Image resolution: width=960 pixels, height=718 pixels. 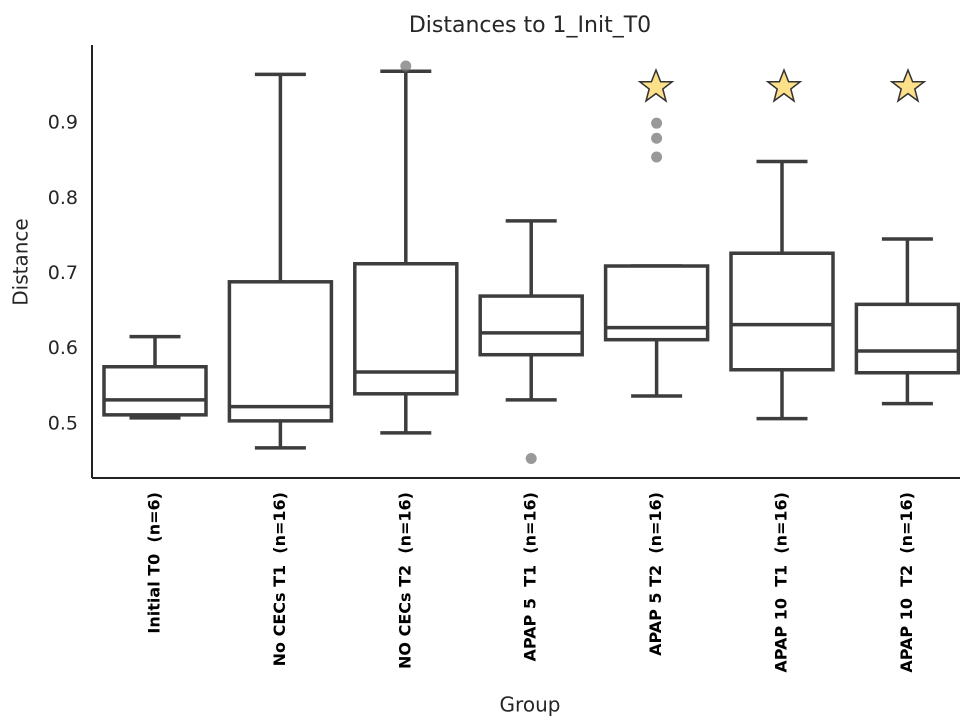 What do you see at coordinates (63, 348) in the screenshot?
I see `y-tick-label: 0.6` at bounding box center [63, 348].